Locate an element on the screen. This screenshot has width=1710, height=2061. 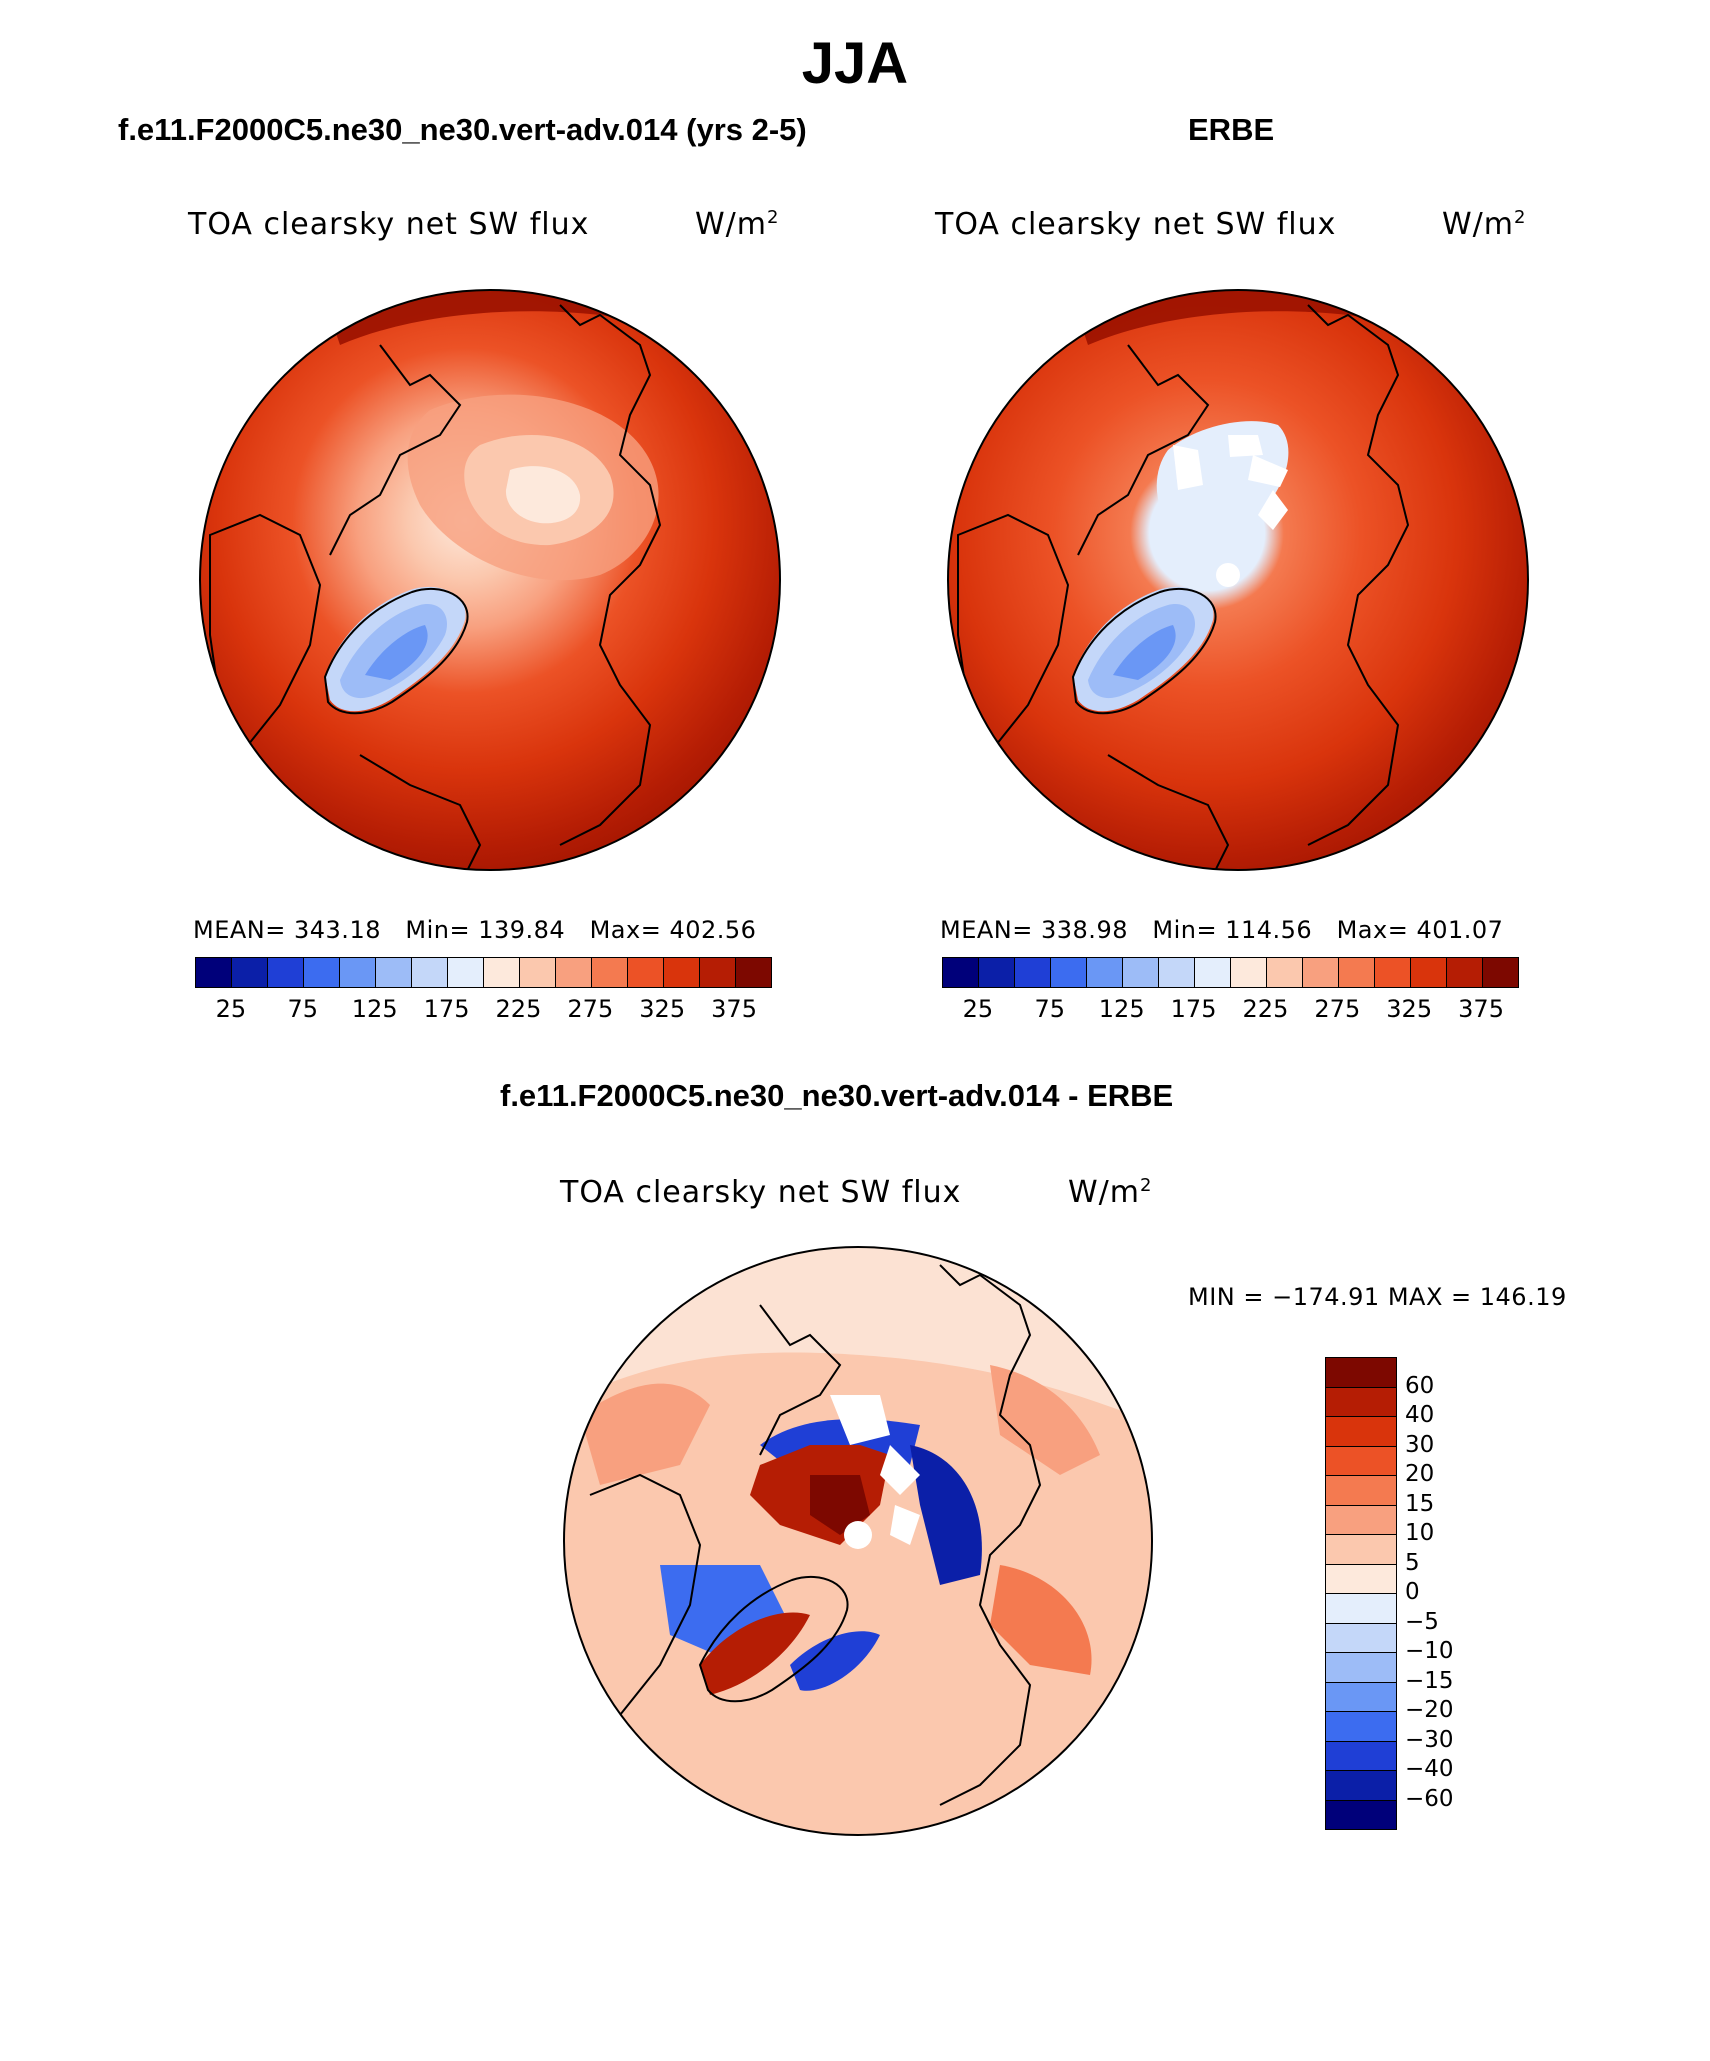
colorbar-tick-label: 10 is located at coordinates (1420, 1533).